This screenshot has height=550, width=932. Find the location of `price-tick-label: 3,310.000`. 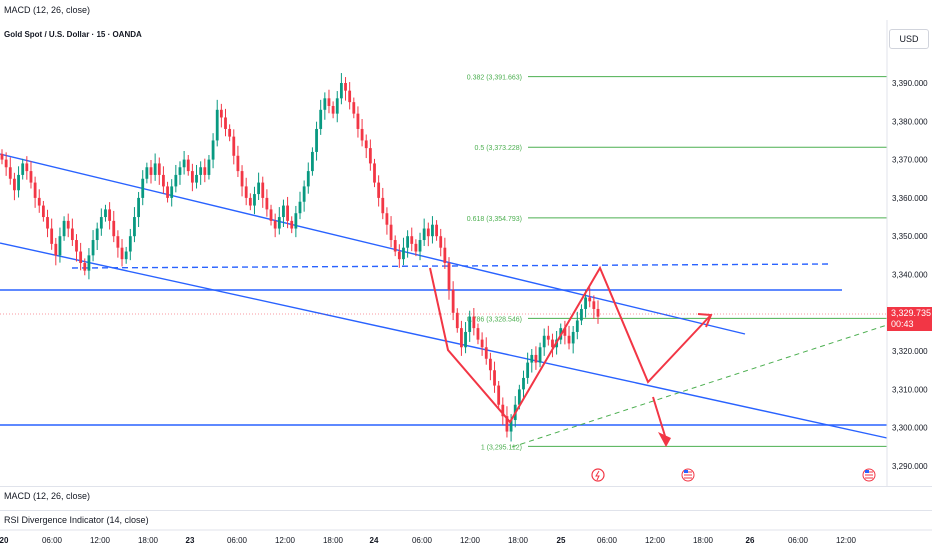

price-tick-label: 3,310.000 is located at coordinates (910, 389).